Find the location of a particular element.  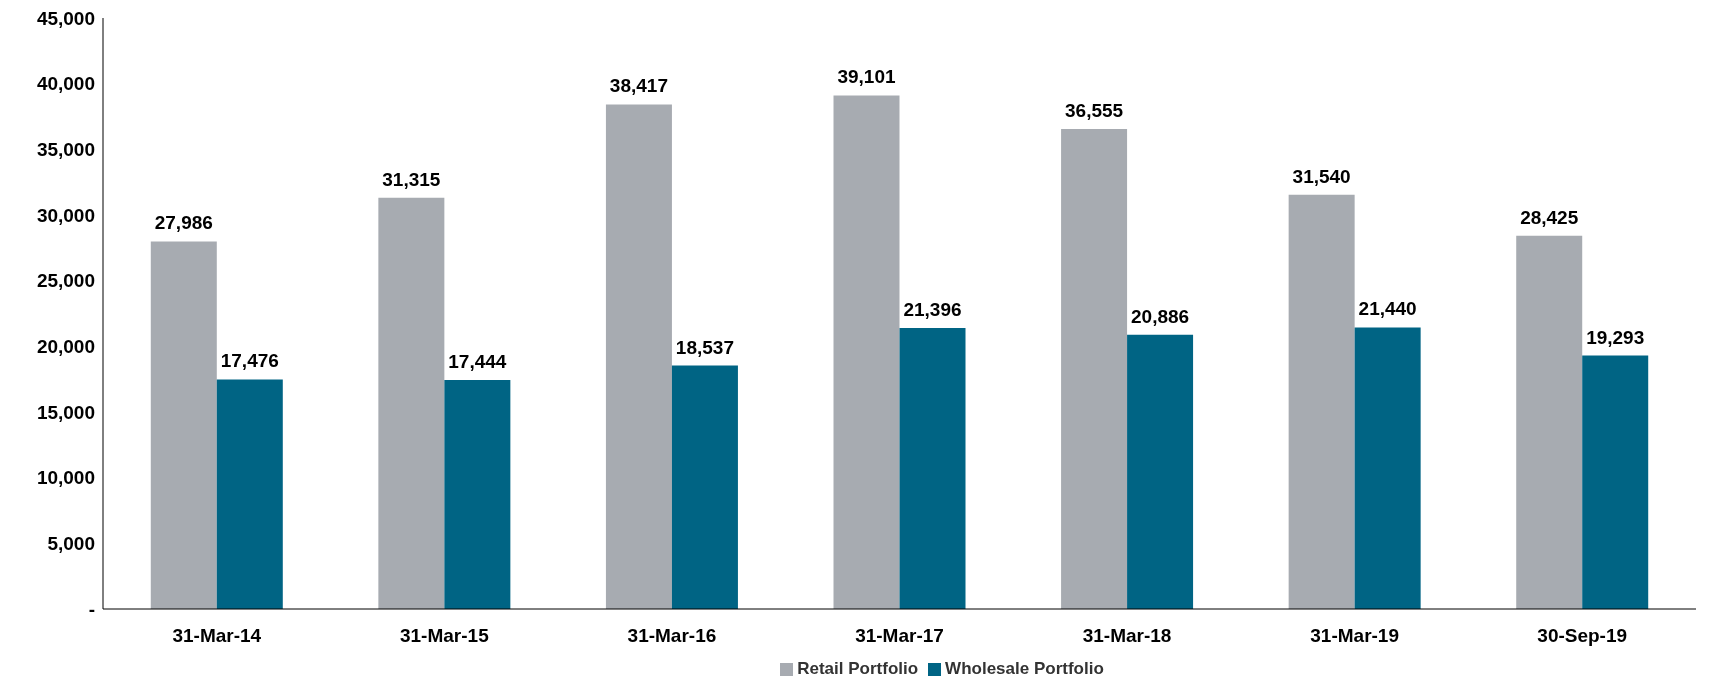

data-label: 21,396 is located at coordinates (932, 309).